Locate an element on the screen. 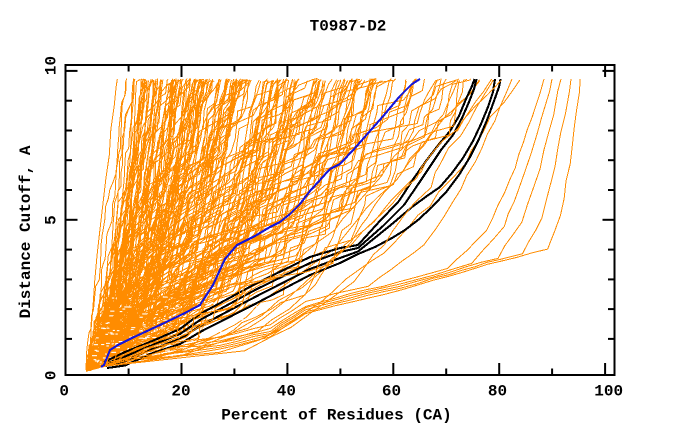 This screenshot has width=680, height=440. svg-text: 60 is located at coordinates (391, 392).